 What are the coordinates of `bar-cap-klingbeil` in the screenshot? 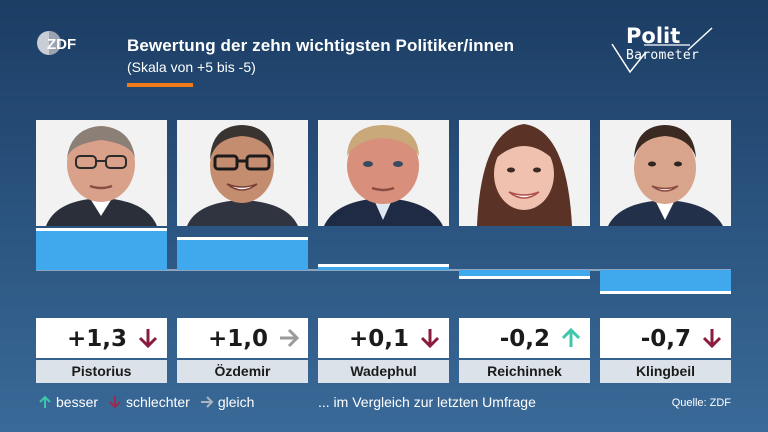 It's located at (665, 292).